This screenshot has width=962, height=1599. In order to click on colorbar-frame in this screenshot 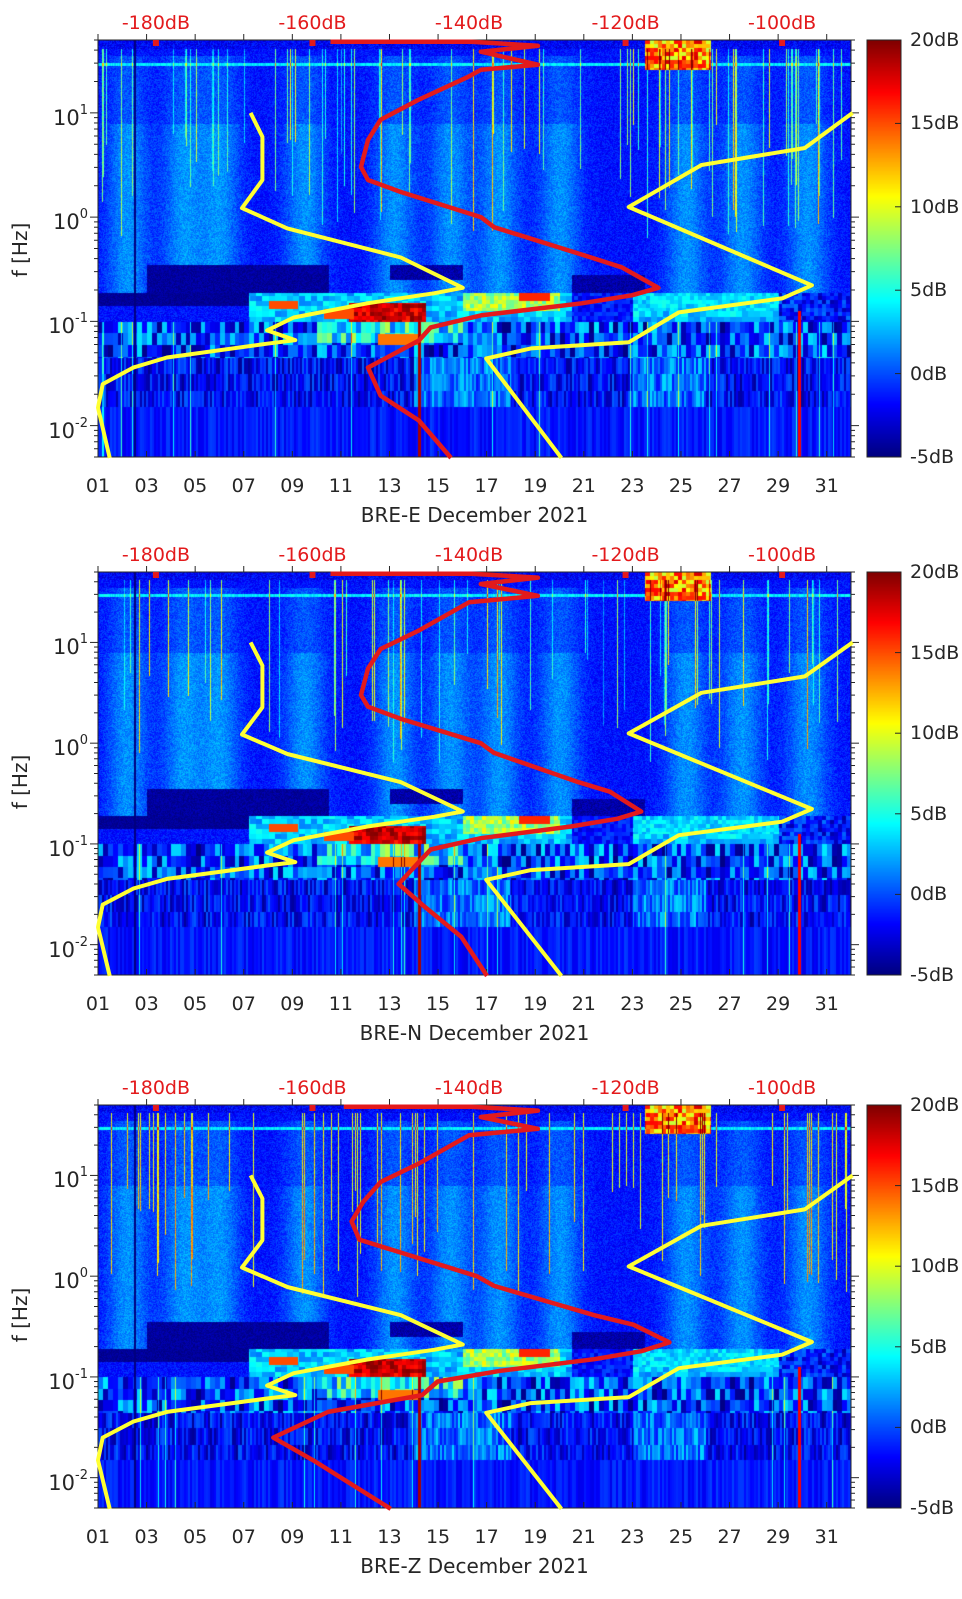, I will do `click(884, 773)`.